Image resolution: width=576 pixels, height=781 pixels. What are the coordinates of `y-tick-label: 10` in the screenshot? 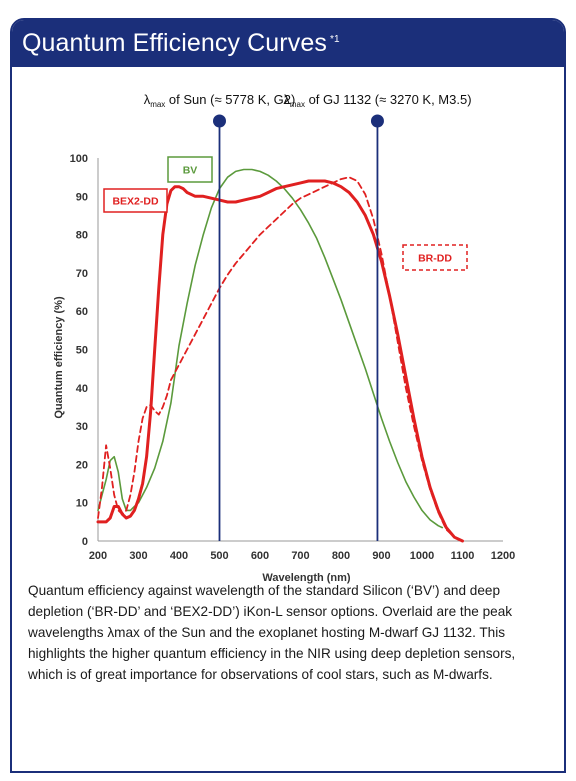 It's located at (82, 504).